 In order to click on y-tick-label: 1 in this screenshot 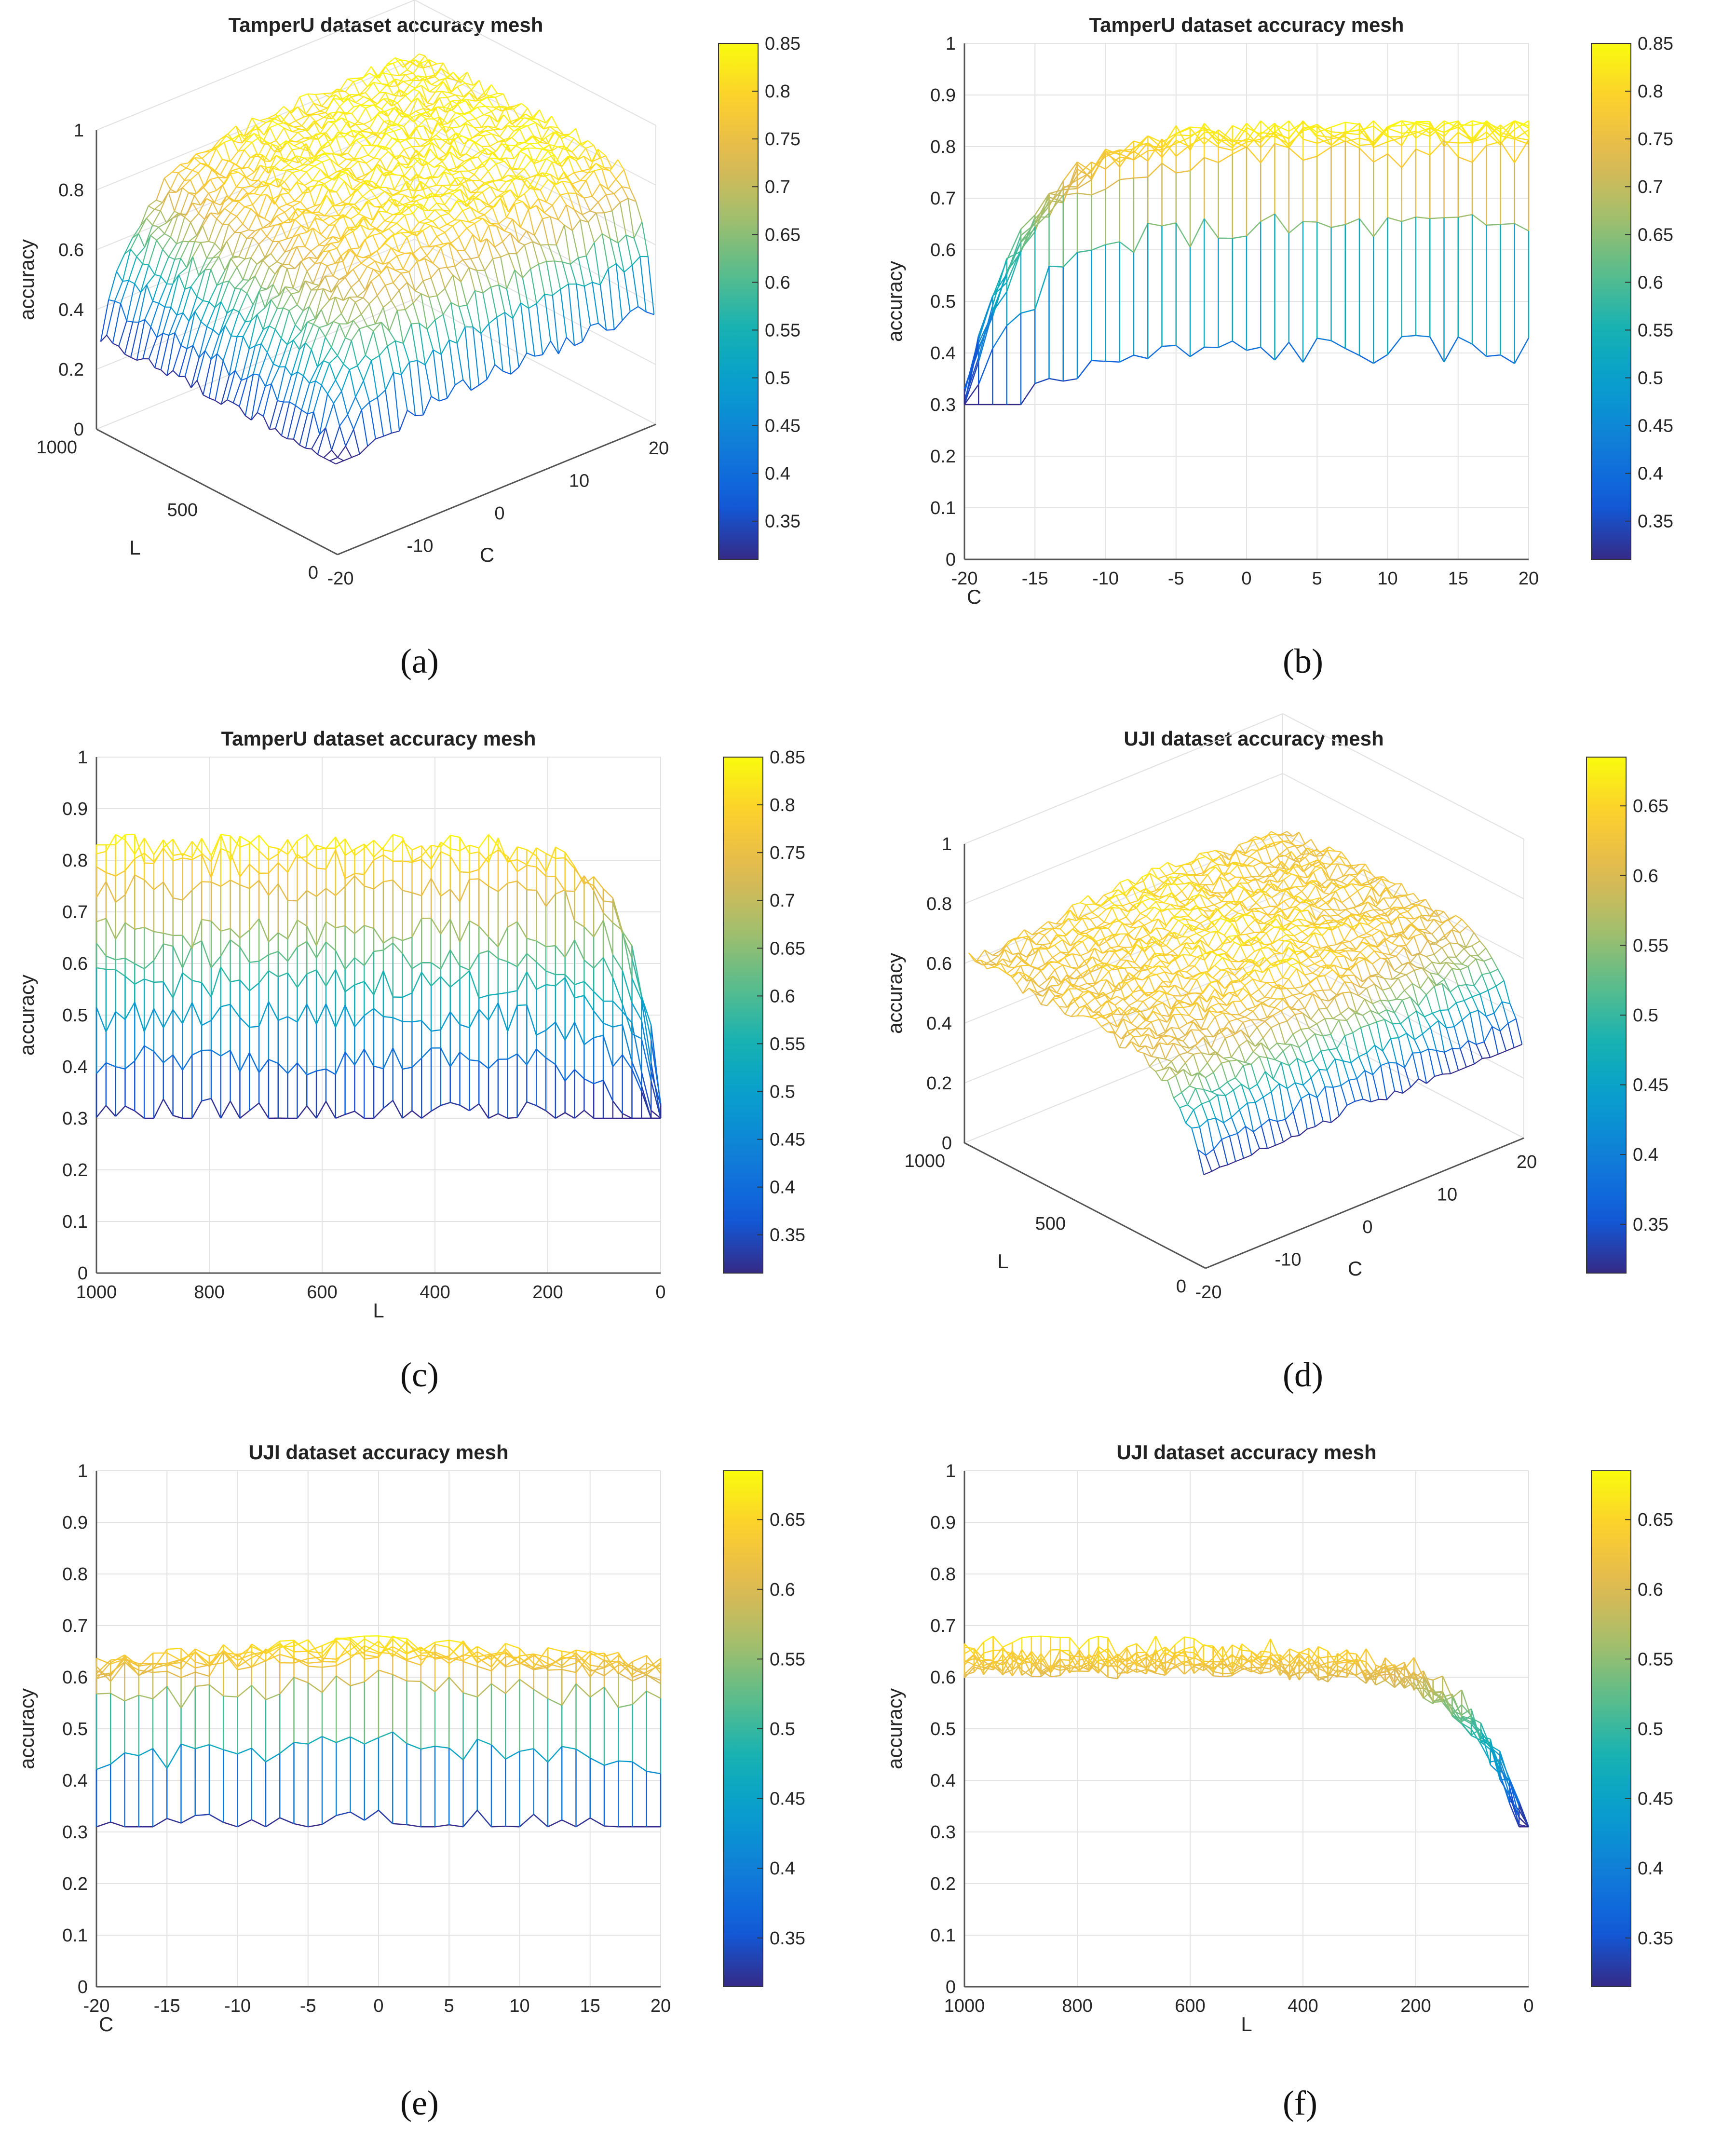, I will do `click(951, 44)`.